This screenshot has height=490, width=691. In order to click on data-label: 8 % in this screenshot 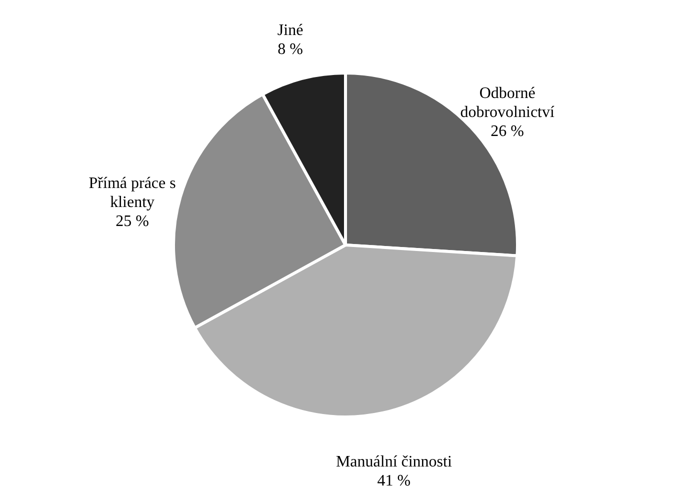, I will do `click(290, 49)`.